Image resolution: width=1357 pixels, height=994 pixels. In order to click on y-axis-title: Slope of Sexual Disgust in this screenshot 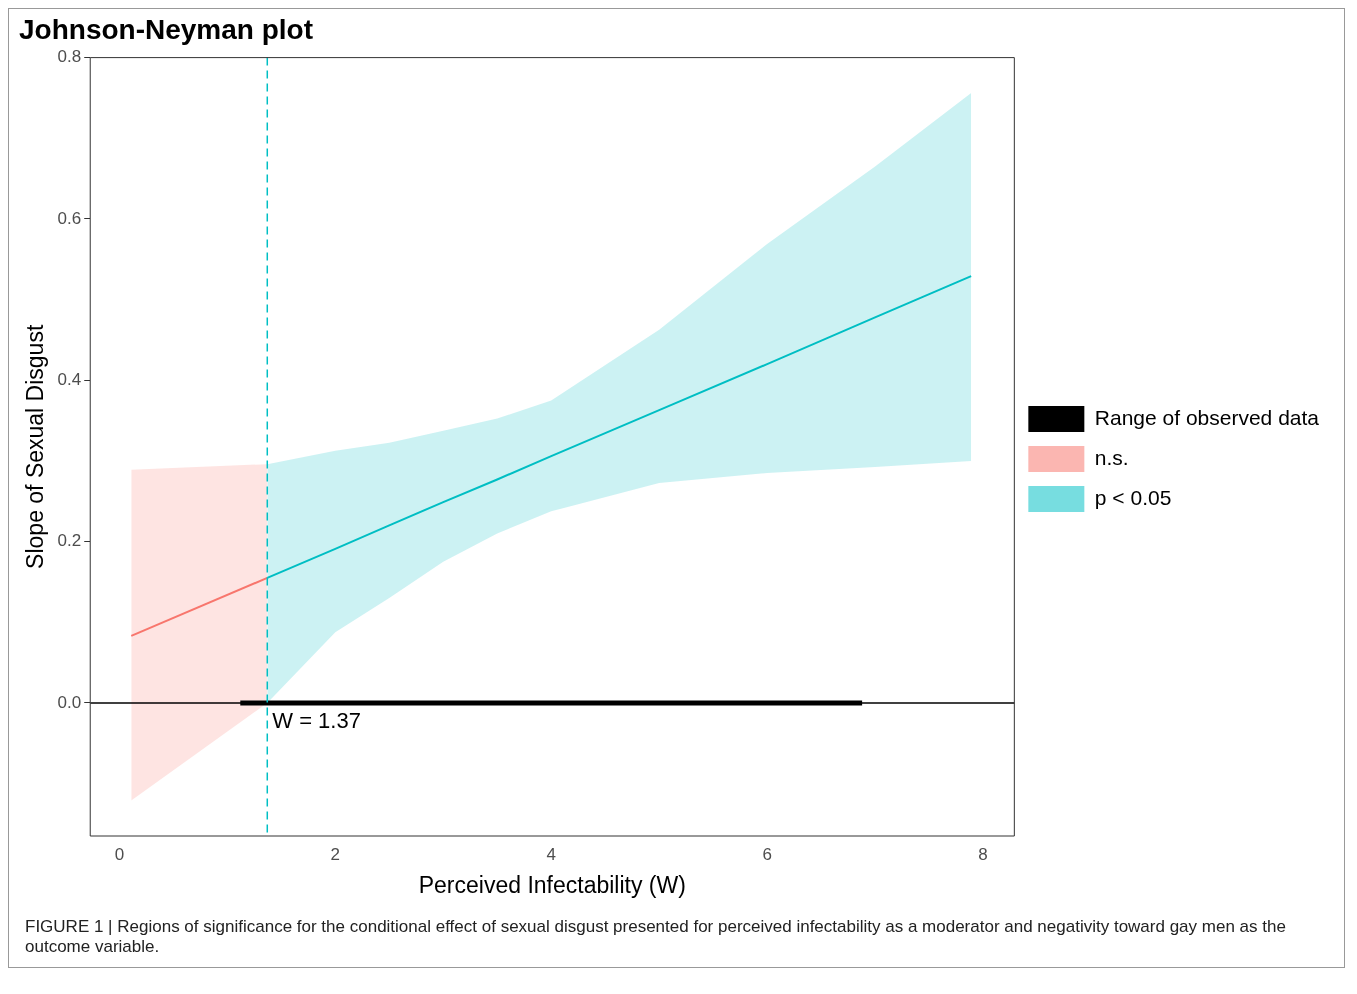, I will do `click(35, 446)`.